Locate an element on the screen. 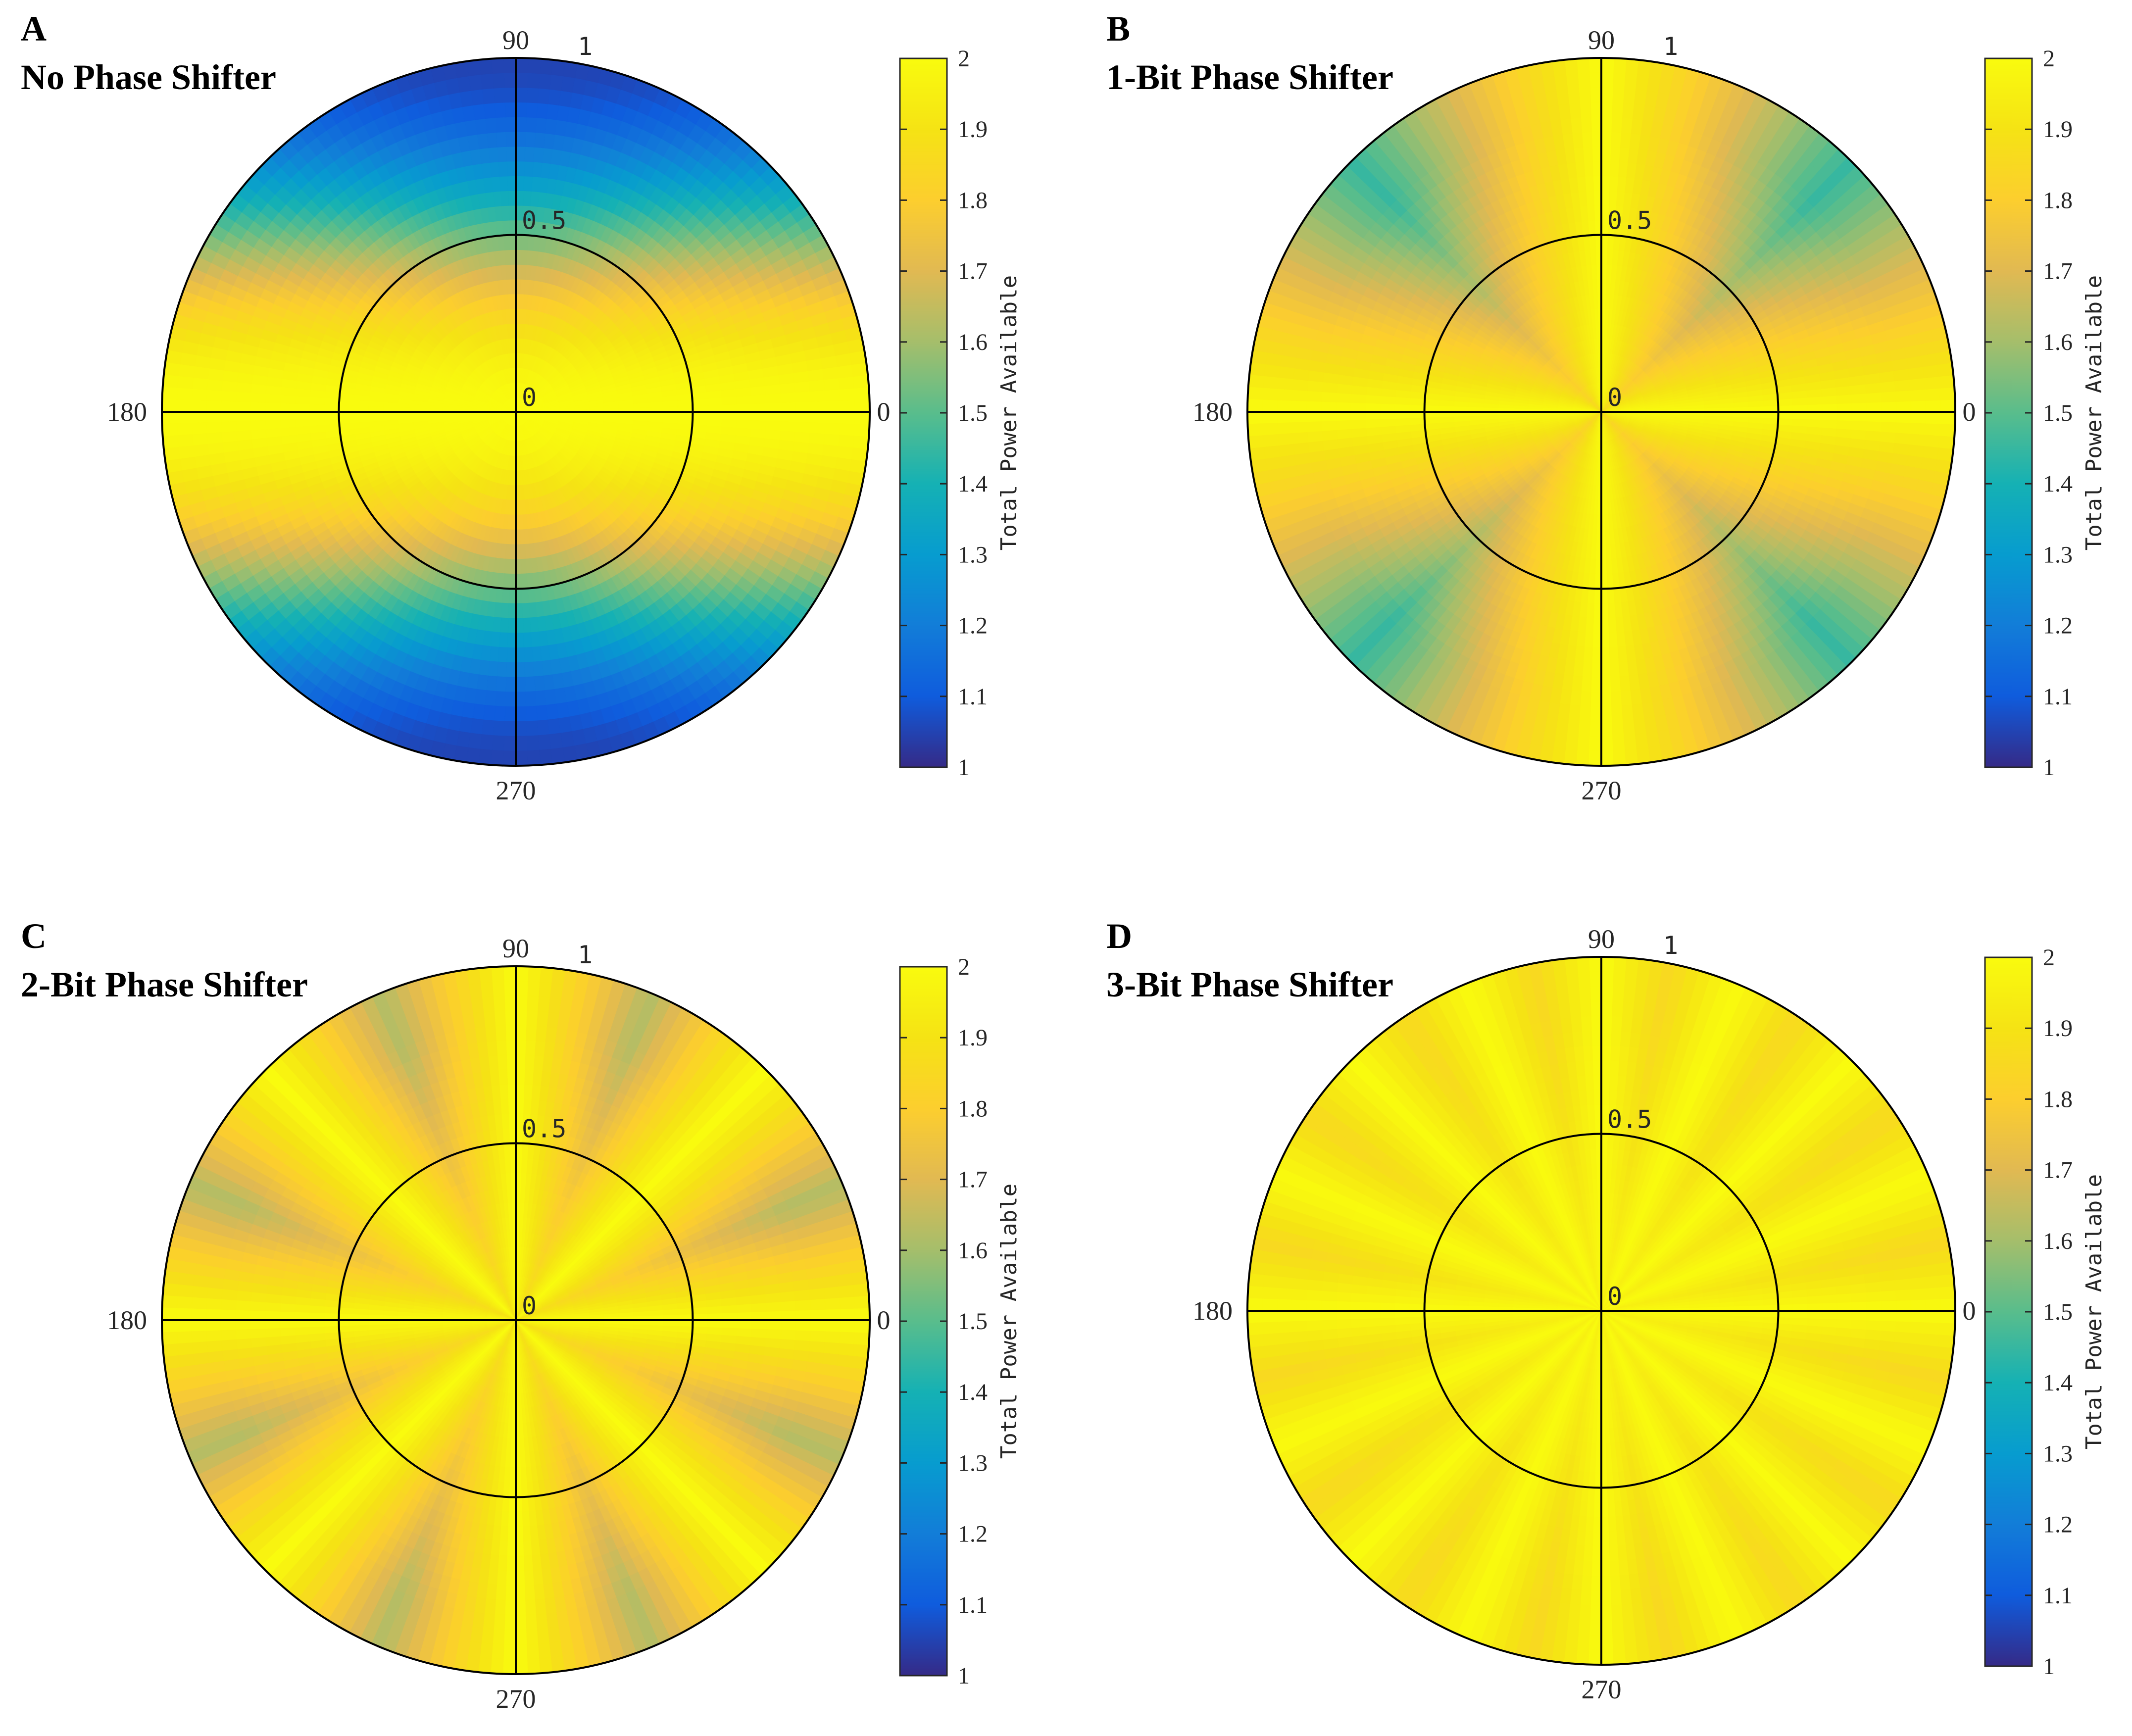 This screenshot has width=2132, height=1736. colorbar-tick-1: 1 is located at coordinates (964, 767).